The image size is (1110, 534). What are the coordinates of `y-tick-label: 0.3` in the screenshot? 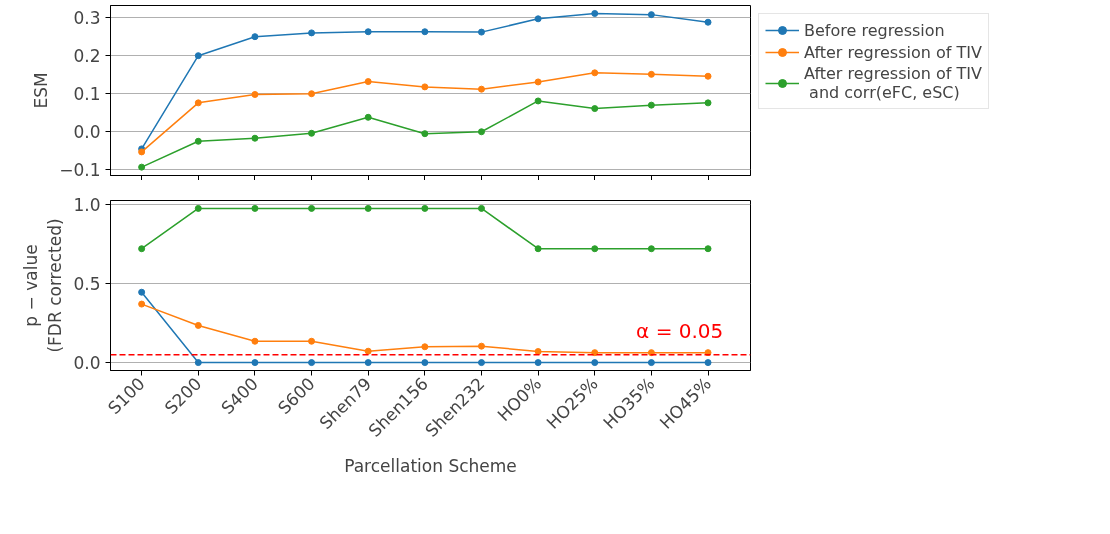 It's located at (87, 18).